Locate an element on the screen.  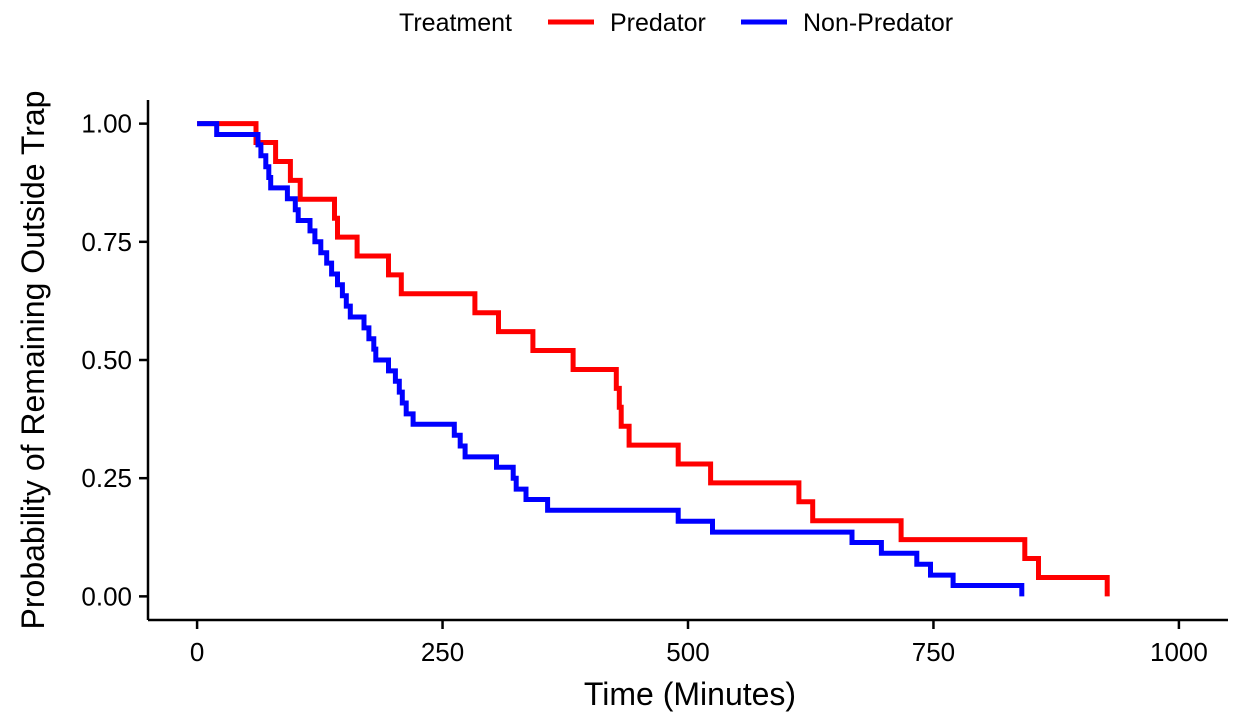
y-tick-label: 0.00 is located at coordinates (106, 596).